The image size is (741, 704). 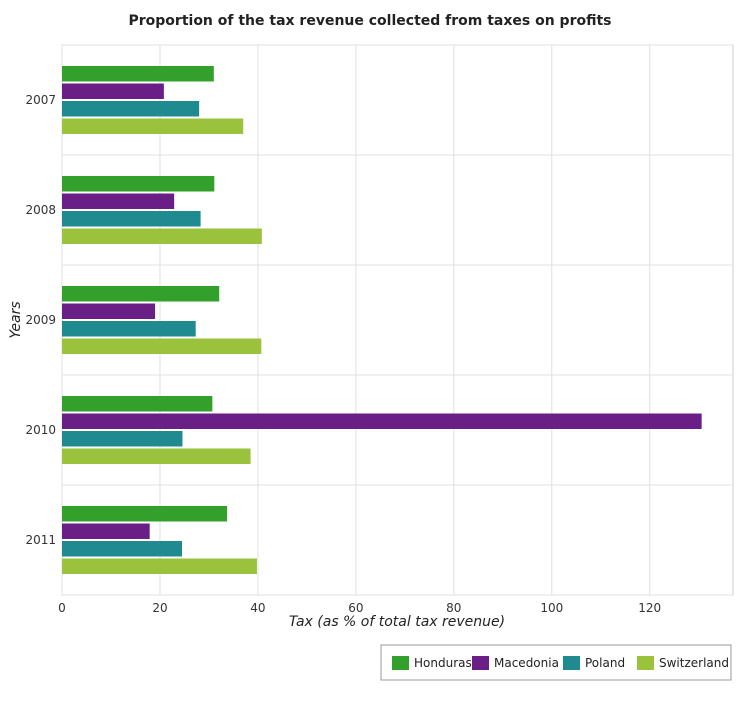 I want to click on y-axis-label: Years, so click(x=16, y=319).